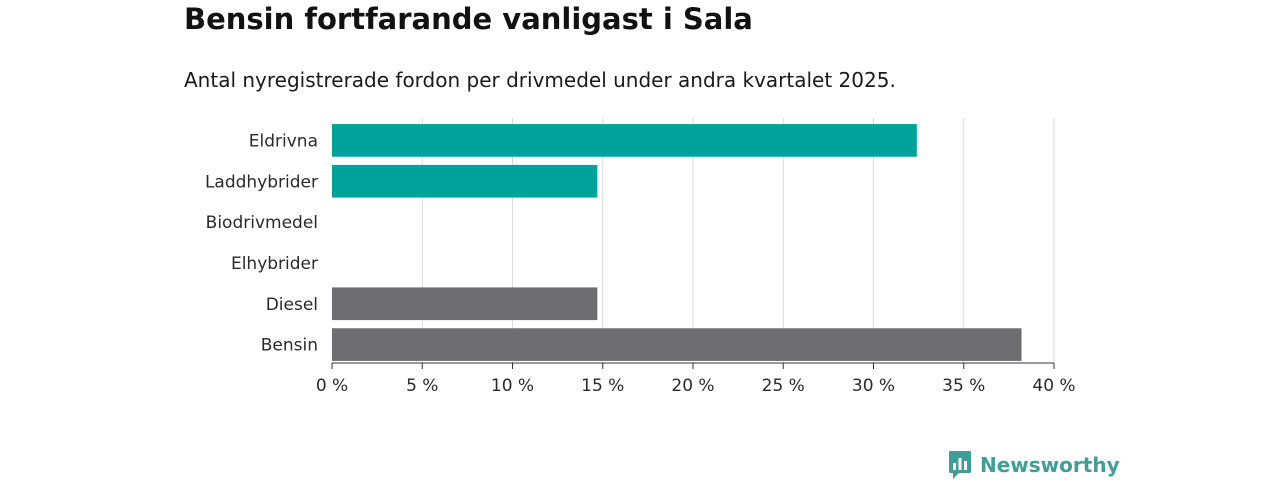 This screenshot has width=1280, height=480. What do you see at coordinates (1050, 465) in the screenshot?
I see `brand-name: Newsworthy` at bounding box center [1050, 465].